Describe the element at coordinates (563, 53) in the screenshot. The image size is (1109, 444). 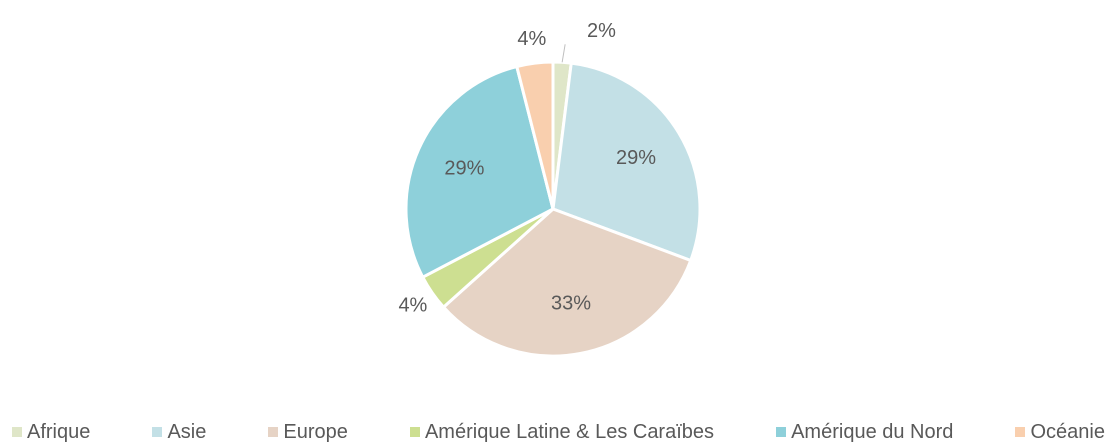
I see `leader-line` at that location.